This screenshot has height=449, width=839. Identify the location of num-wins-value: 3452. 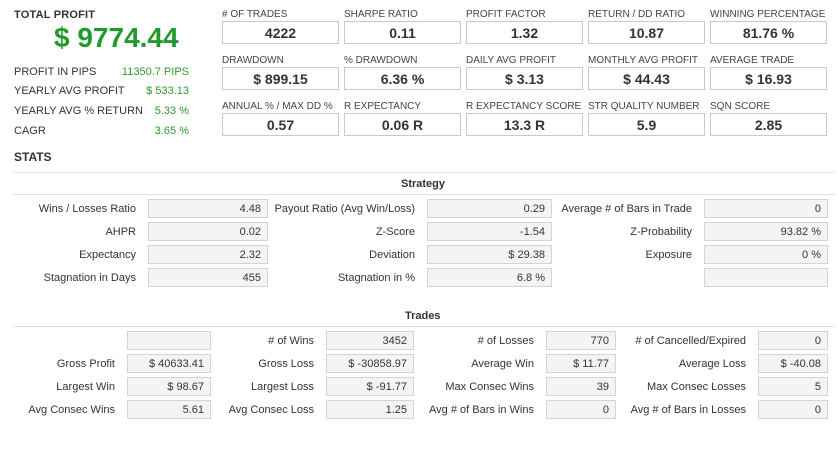
(370, 340).